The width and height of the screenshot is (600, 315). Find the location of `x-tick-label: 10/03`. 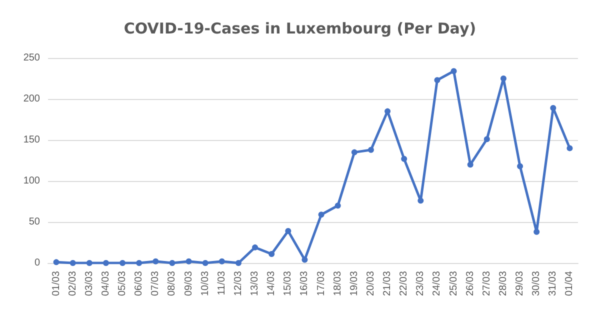

x-tick-label: 10/03 is located at coordinates (205, 283).